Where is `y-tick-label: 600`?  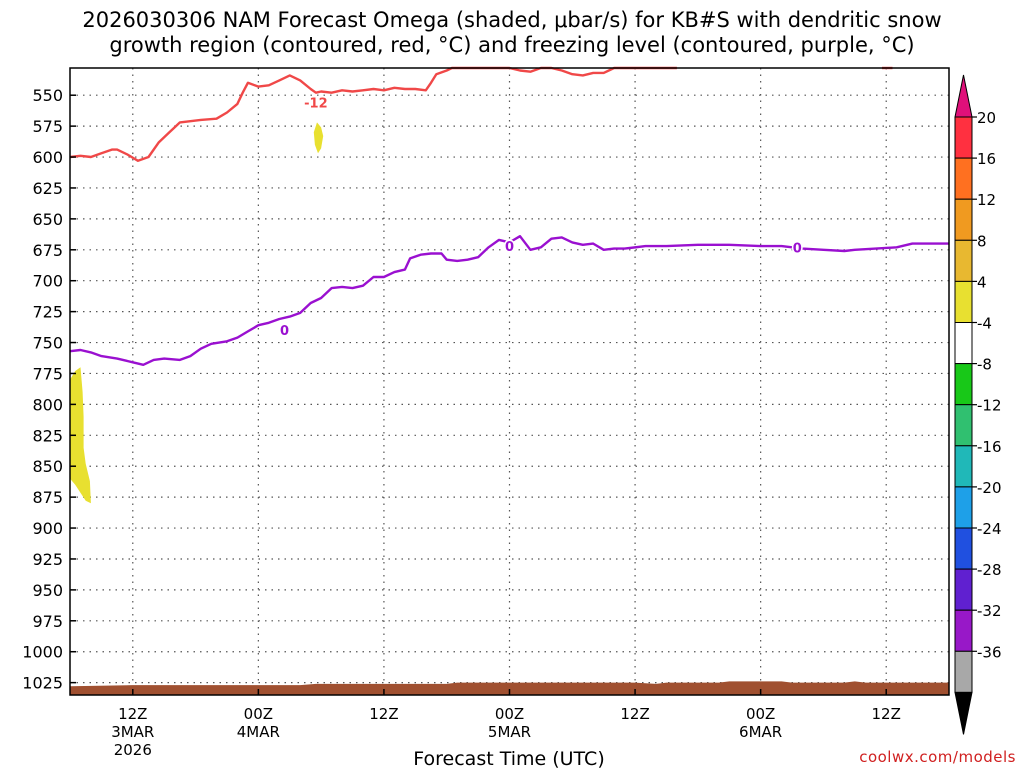 y-tick-label: 600 is located at coordinates (47, 157).